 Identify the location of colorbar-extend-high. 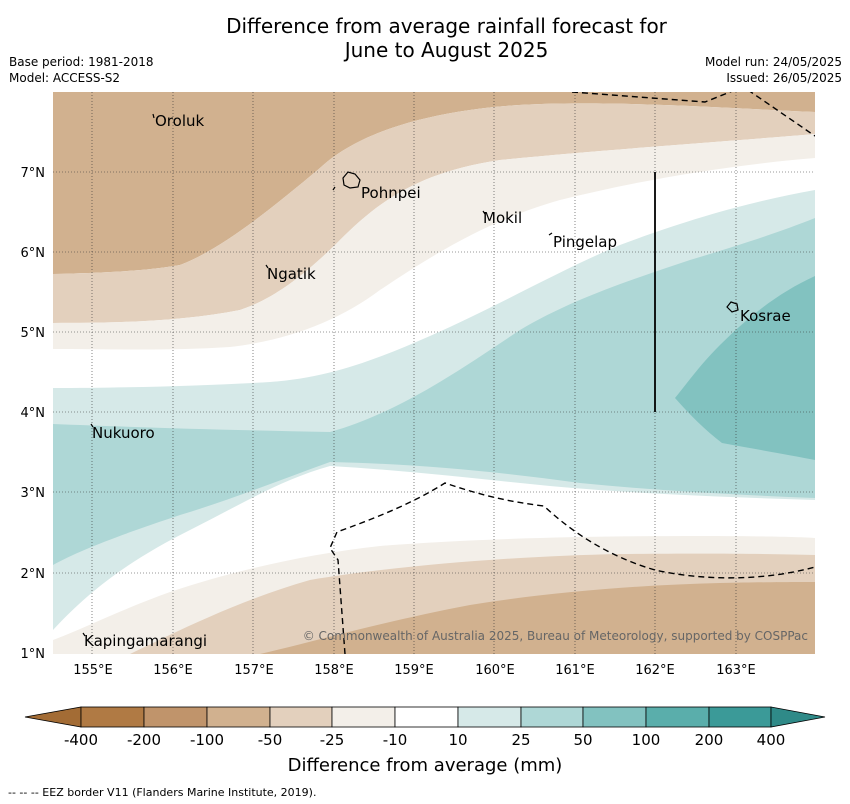
(798, 717).